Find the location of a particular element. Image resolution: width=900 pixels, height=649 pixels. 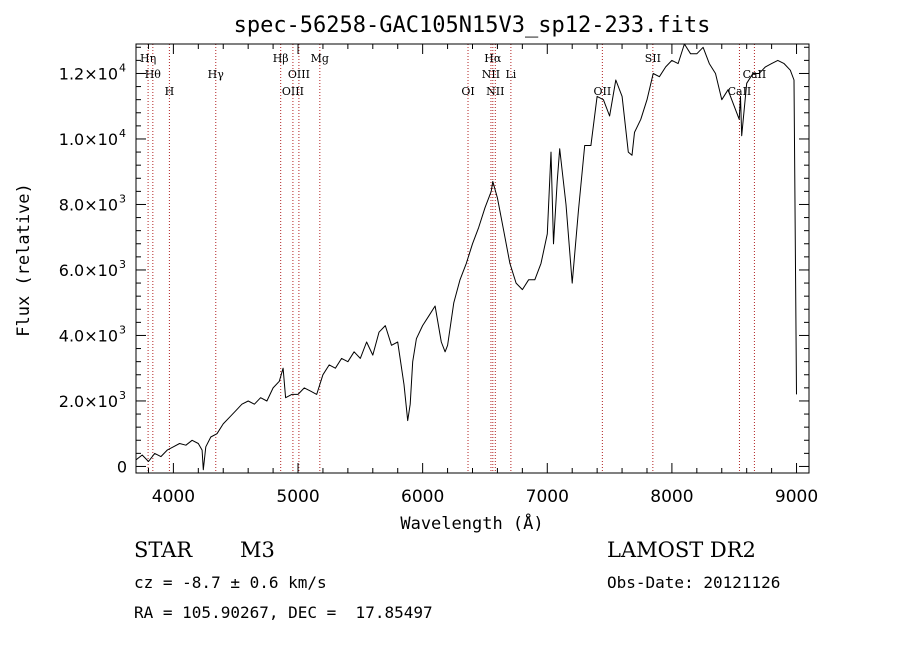

spectral-line-label: OII is located at coordinates (603, 91).